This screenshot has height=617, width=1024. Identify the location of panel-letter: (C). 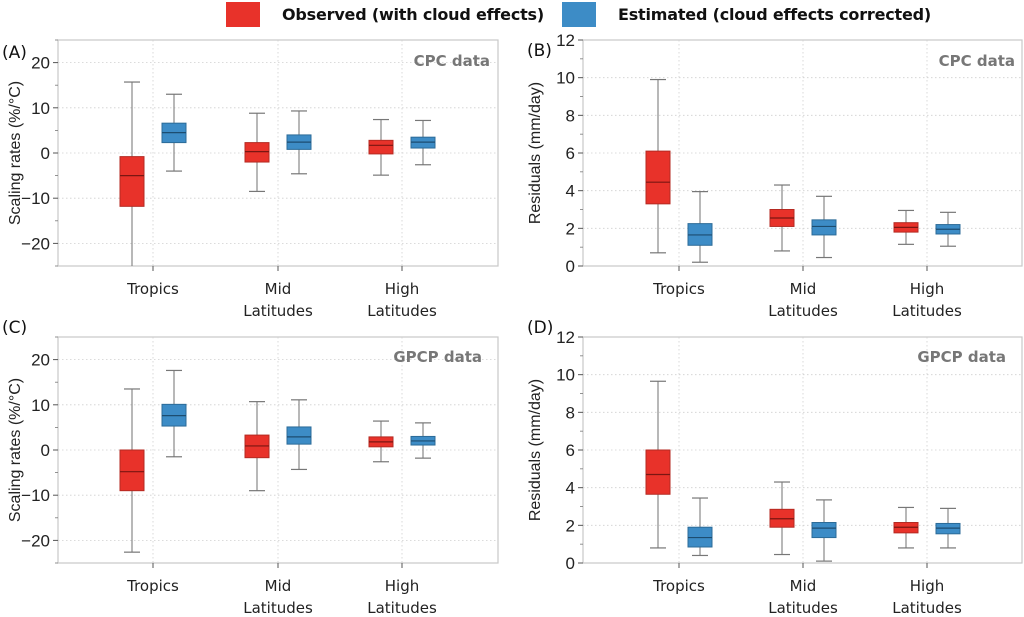
(14, 328).